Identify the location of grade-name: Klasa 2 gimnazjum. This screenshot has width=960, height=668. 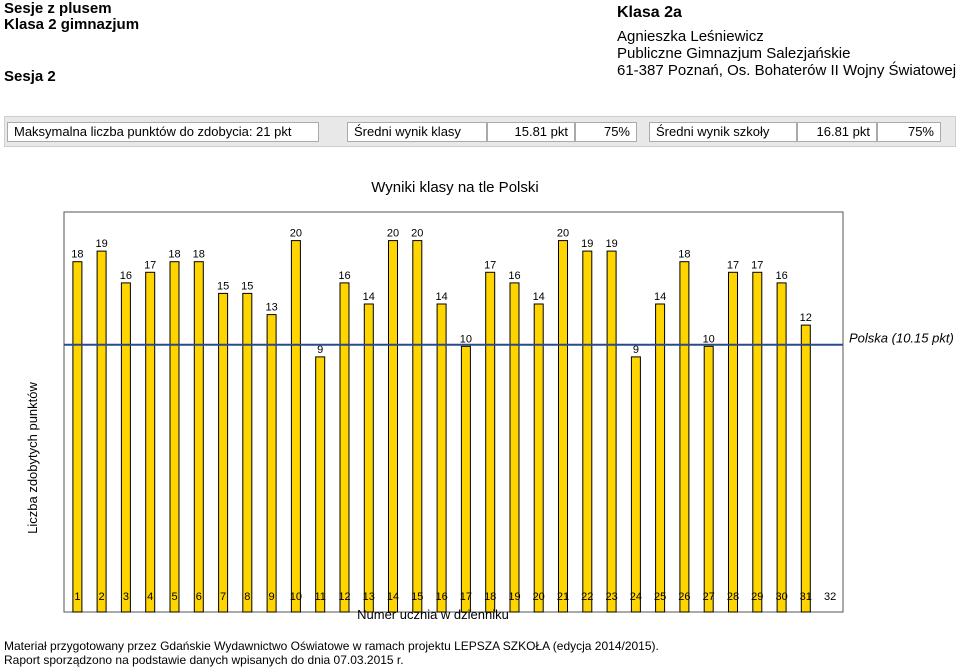
(72, 24).